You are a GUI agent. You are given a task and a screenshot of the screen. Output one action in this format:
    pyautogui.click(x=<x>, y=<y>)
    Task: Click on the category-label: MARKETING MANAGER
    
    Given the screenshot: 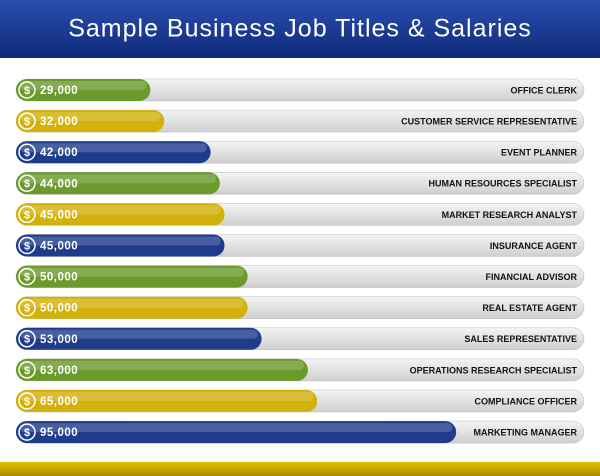 What is the action you would take?
    pyautogui.click(x=526, y=432)
    